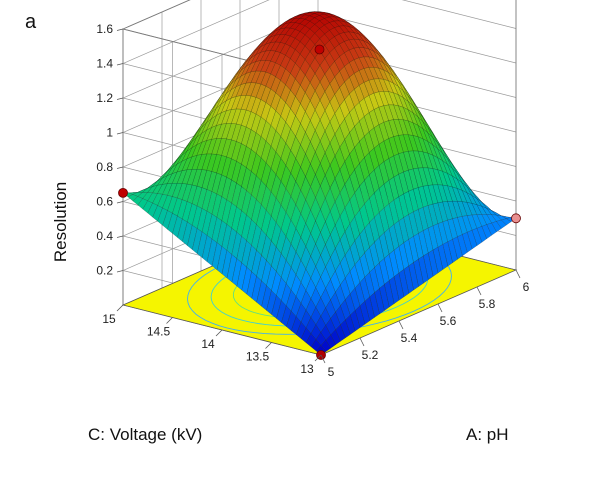 The height and width of the screenshot is (500, 601). What do you see at coordinates (208, 344) in the screenshot?
I see `y-tick-label: 14` at bounding box center [208, 344].